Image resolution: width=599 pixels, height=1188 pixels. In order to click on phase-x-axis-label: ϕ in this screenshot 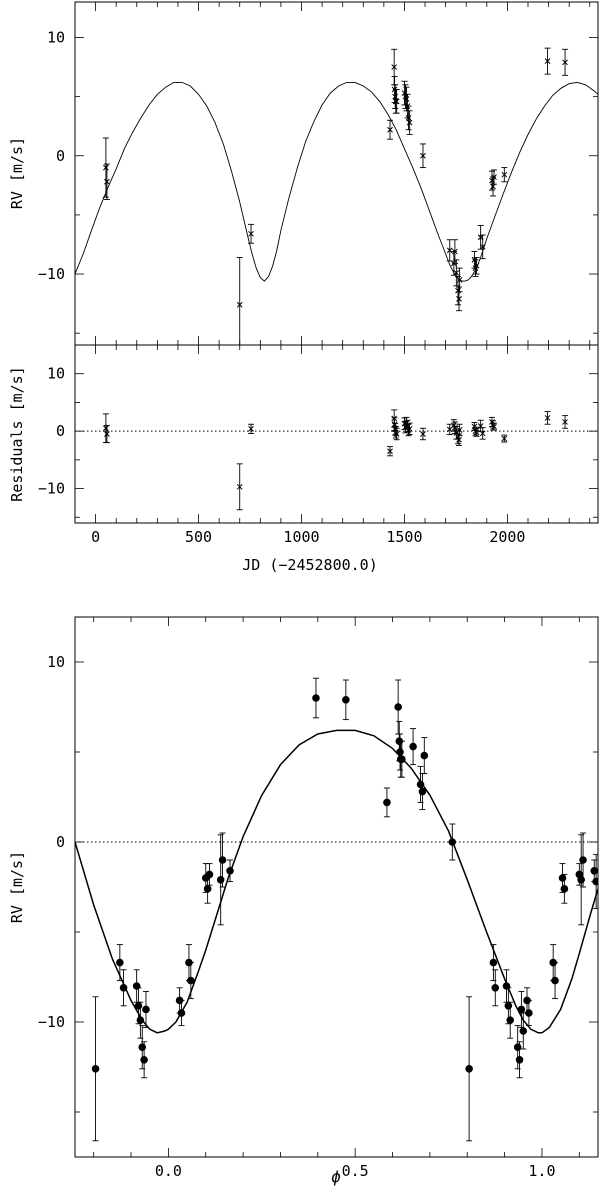, I will do `click(336, 1176)`.